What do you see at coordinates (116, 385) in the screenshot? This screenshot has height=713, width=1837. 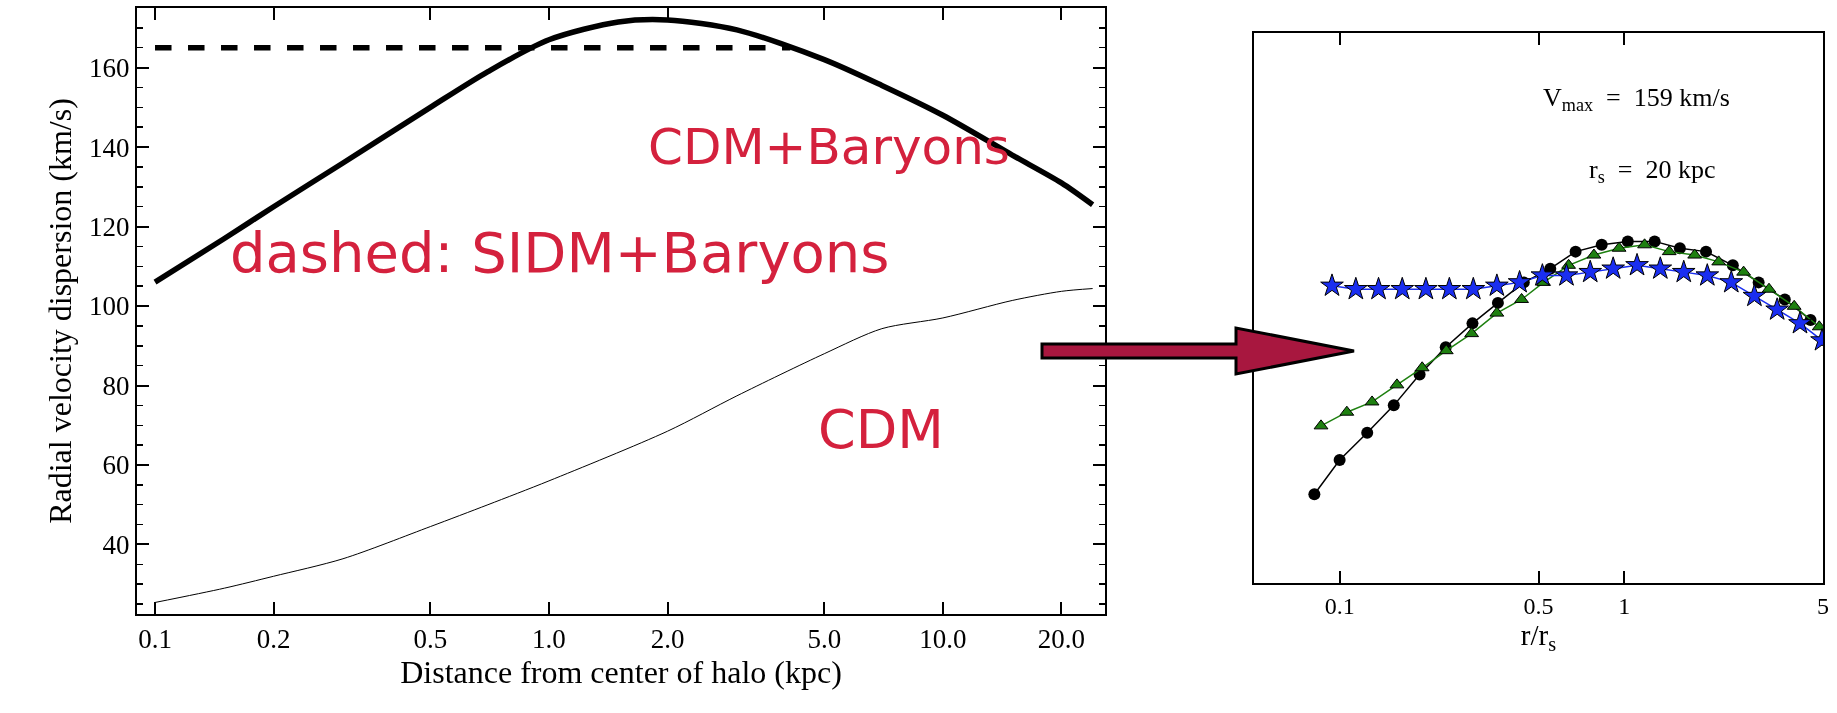 I see `y-tick-label: 80` at bounding box center [116, 385].